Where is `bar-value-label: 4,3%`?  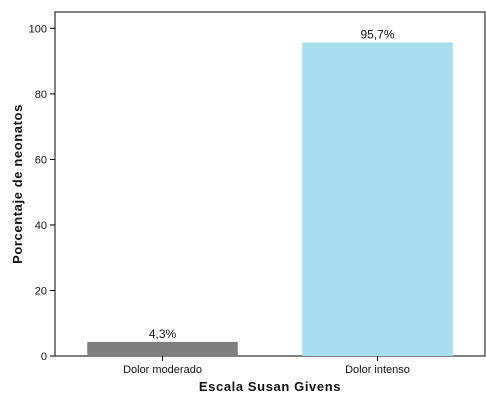
bar-value-label: 4,3% is located at coordinates (163, 334).